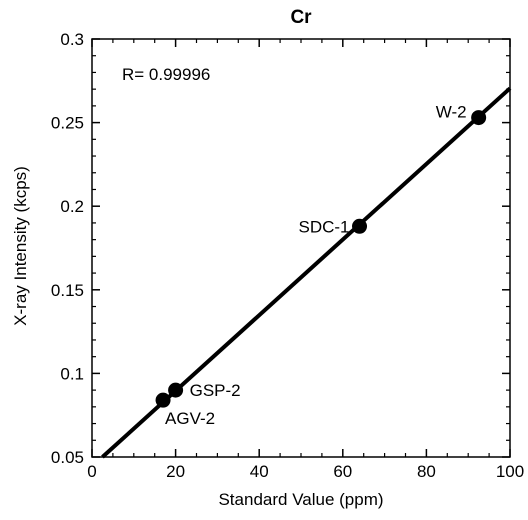  Describe the element at coordinates (426, 471) in the screenshot. I see `x-tick-label: 80` at that location.